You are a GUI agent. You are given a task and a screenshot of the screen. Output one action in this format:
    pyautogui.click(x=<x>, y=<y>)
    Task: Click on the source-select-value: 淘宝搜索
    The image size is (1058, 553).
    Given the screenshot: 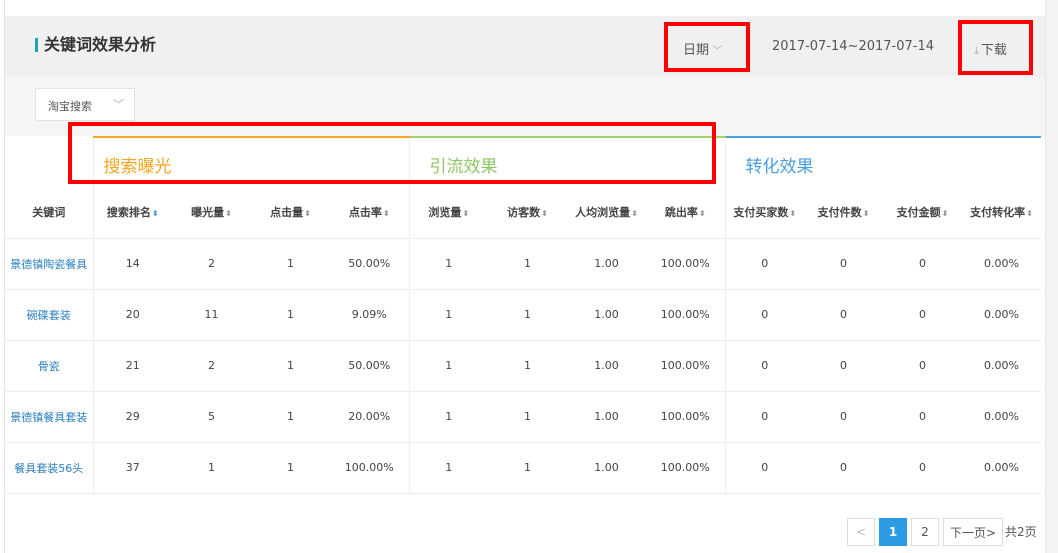 What is the action you would take?
    pyautogui.click(x=70, y=106)
    